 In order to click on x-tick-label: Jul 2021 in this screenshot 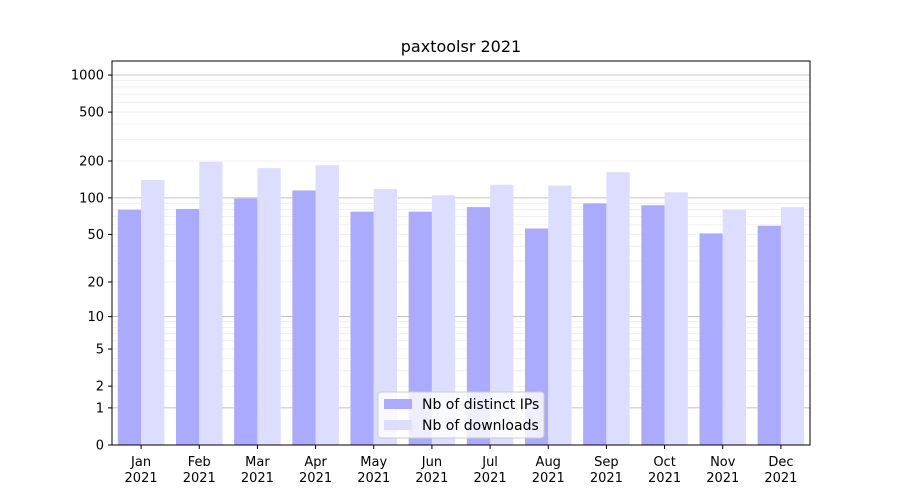, I will do `click(490, 470)`.